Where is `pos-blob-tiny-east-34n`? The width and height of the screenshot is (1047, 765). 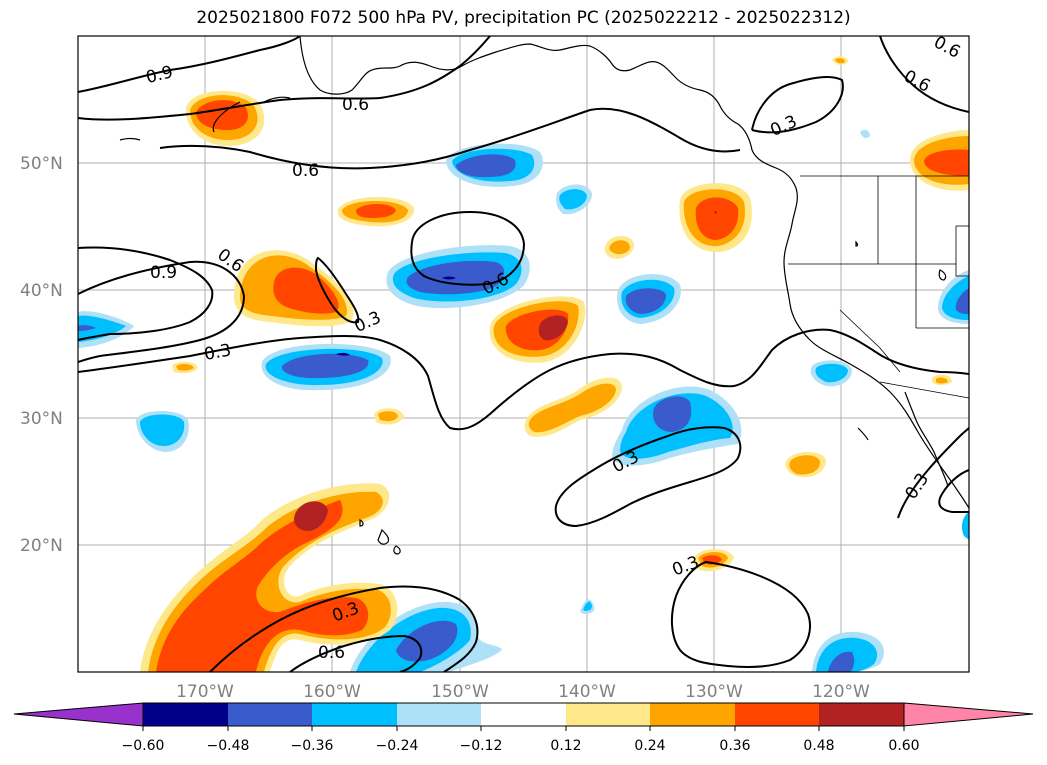 pos-blob-tiny-east-34n is located at coordinates (942, 379).